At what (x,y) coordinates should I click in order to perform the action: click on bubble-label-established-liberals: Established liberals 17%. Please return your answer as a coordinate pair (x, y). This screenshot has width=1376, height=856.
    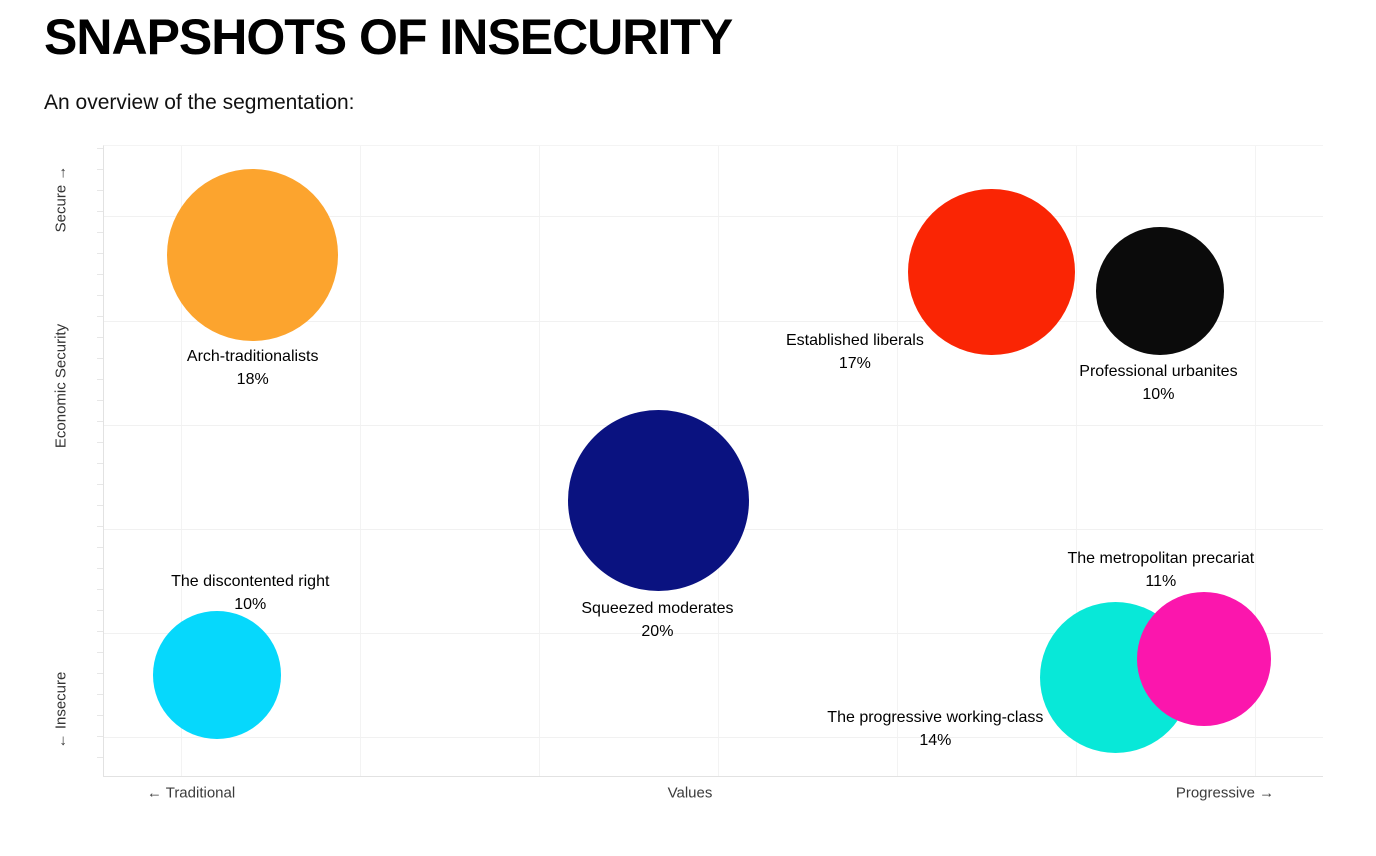
    Looking at the image, I should click on (855, 352).